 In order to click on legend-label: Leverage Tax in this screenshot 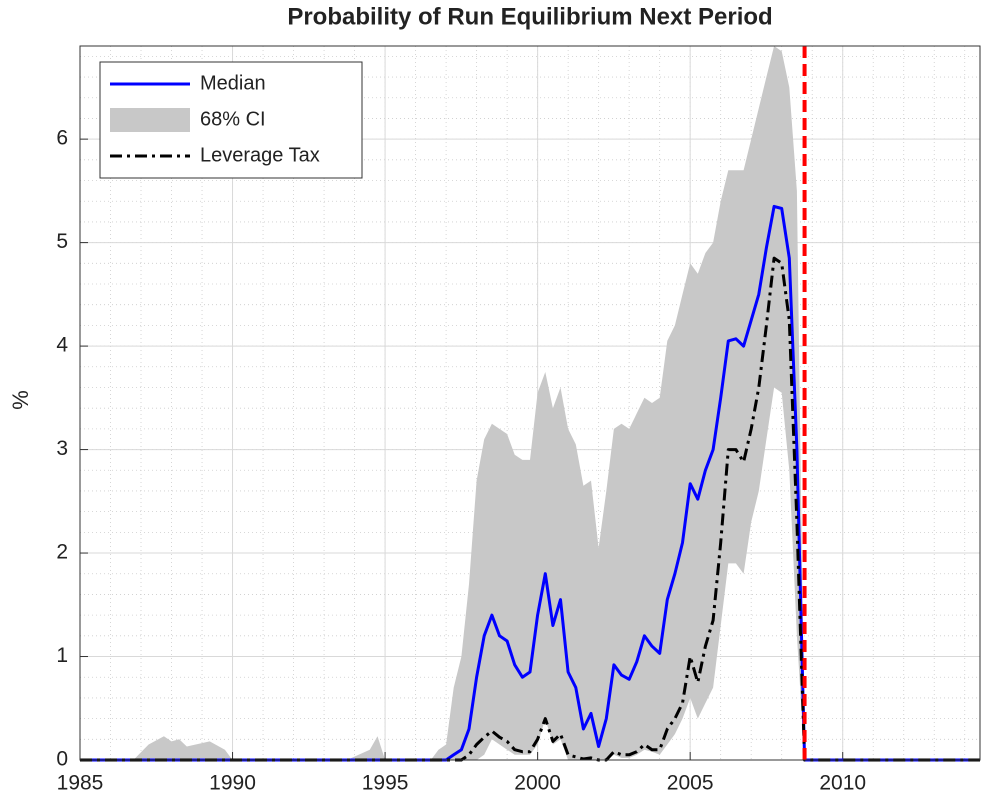, I will do `click(260, 155)`.